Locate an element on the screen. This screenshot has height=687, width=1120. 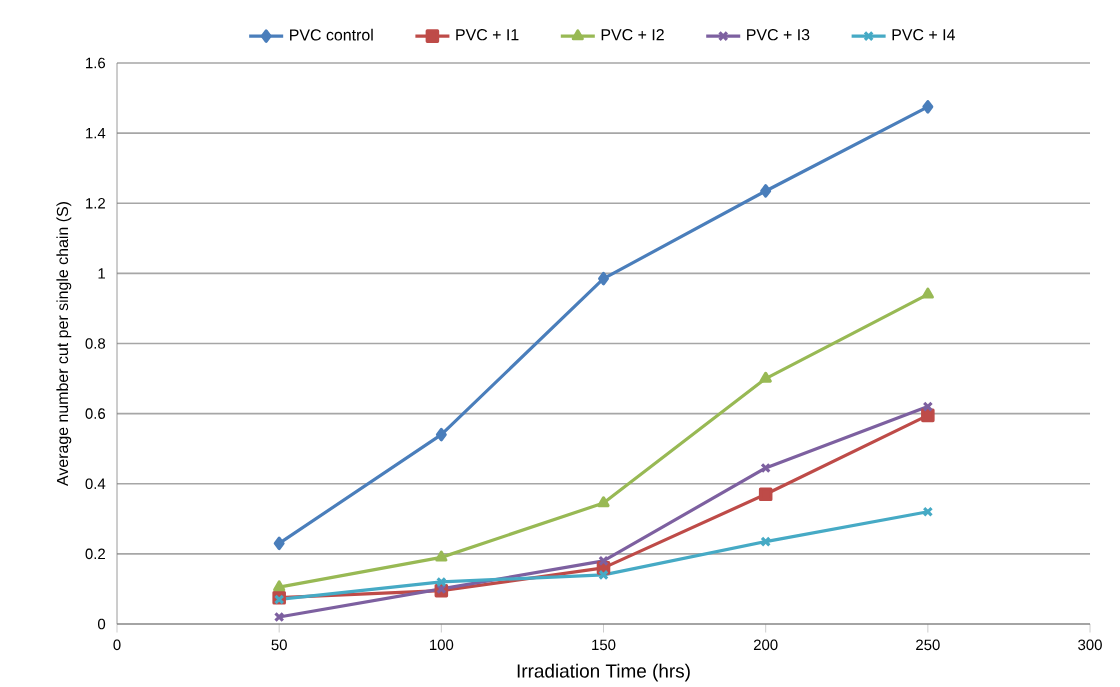
y-tick-label: 1.2 is located at coordinates (95, 203).